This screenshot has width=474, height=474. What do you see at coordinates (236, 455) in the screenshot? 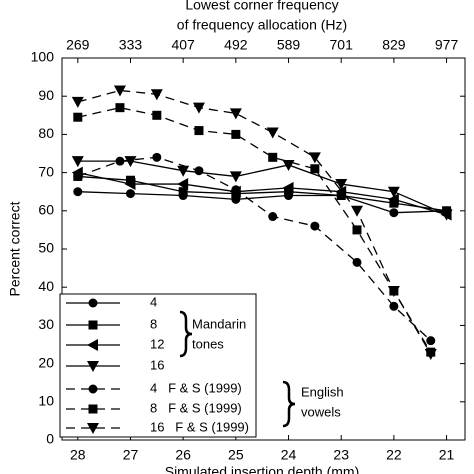
I see `x-tick-label: 25` at bounding box center [236, 455].